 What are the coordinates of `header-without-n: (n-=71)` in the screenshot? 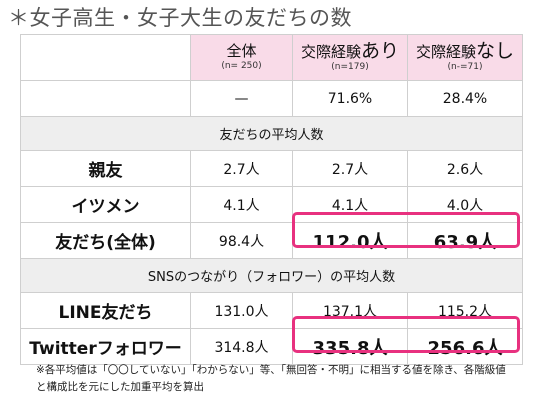 It's located at (465, 66).